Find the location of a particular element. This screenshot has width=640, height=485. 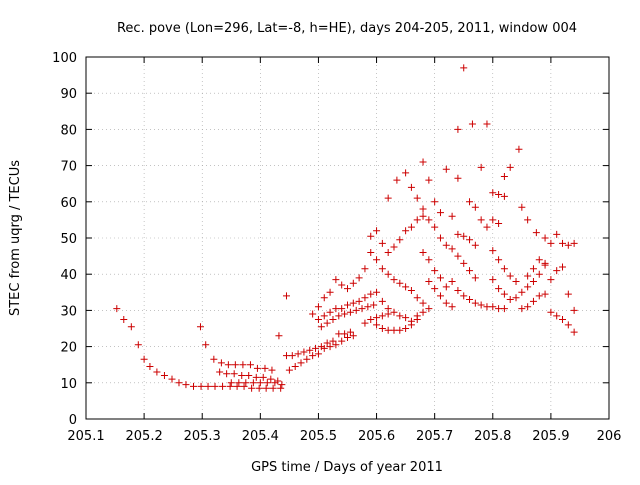

x-tick-label: 206 is located at coordinates (609, 436).